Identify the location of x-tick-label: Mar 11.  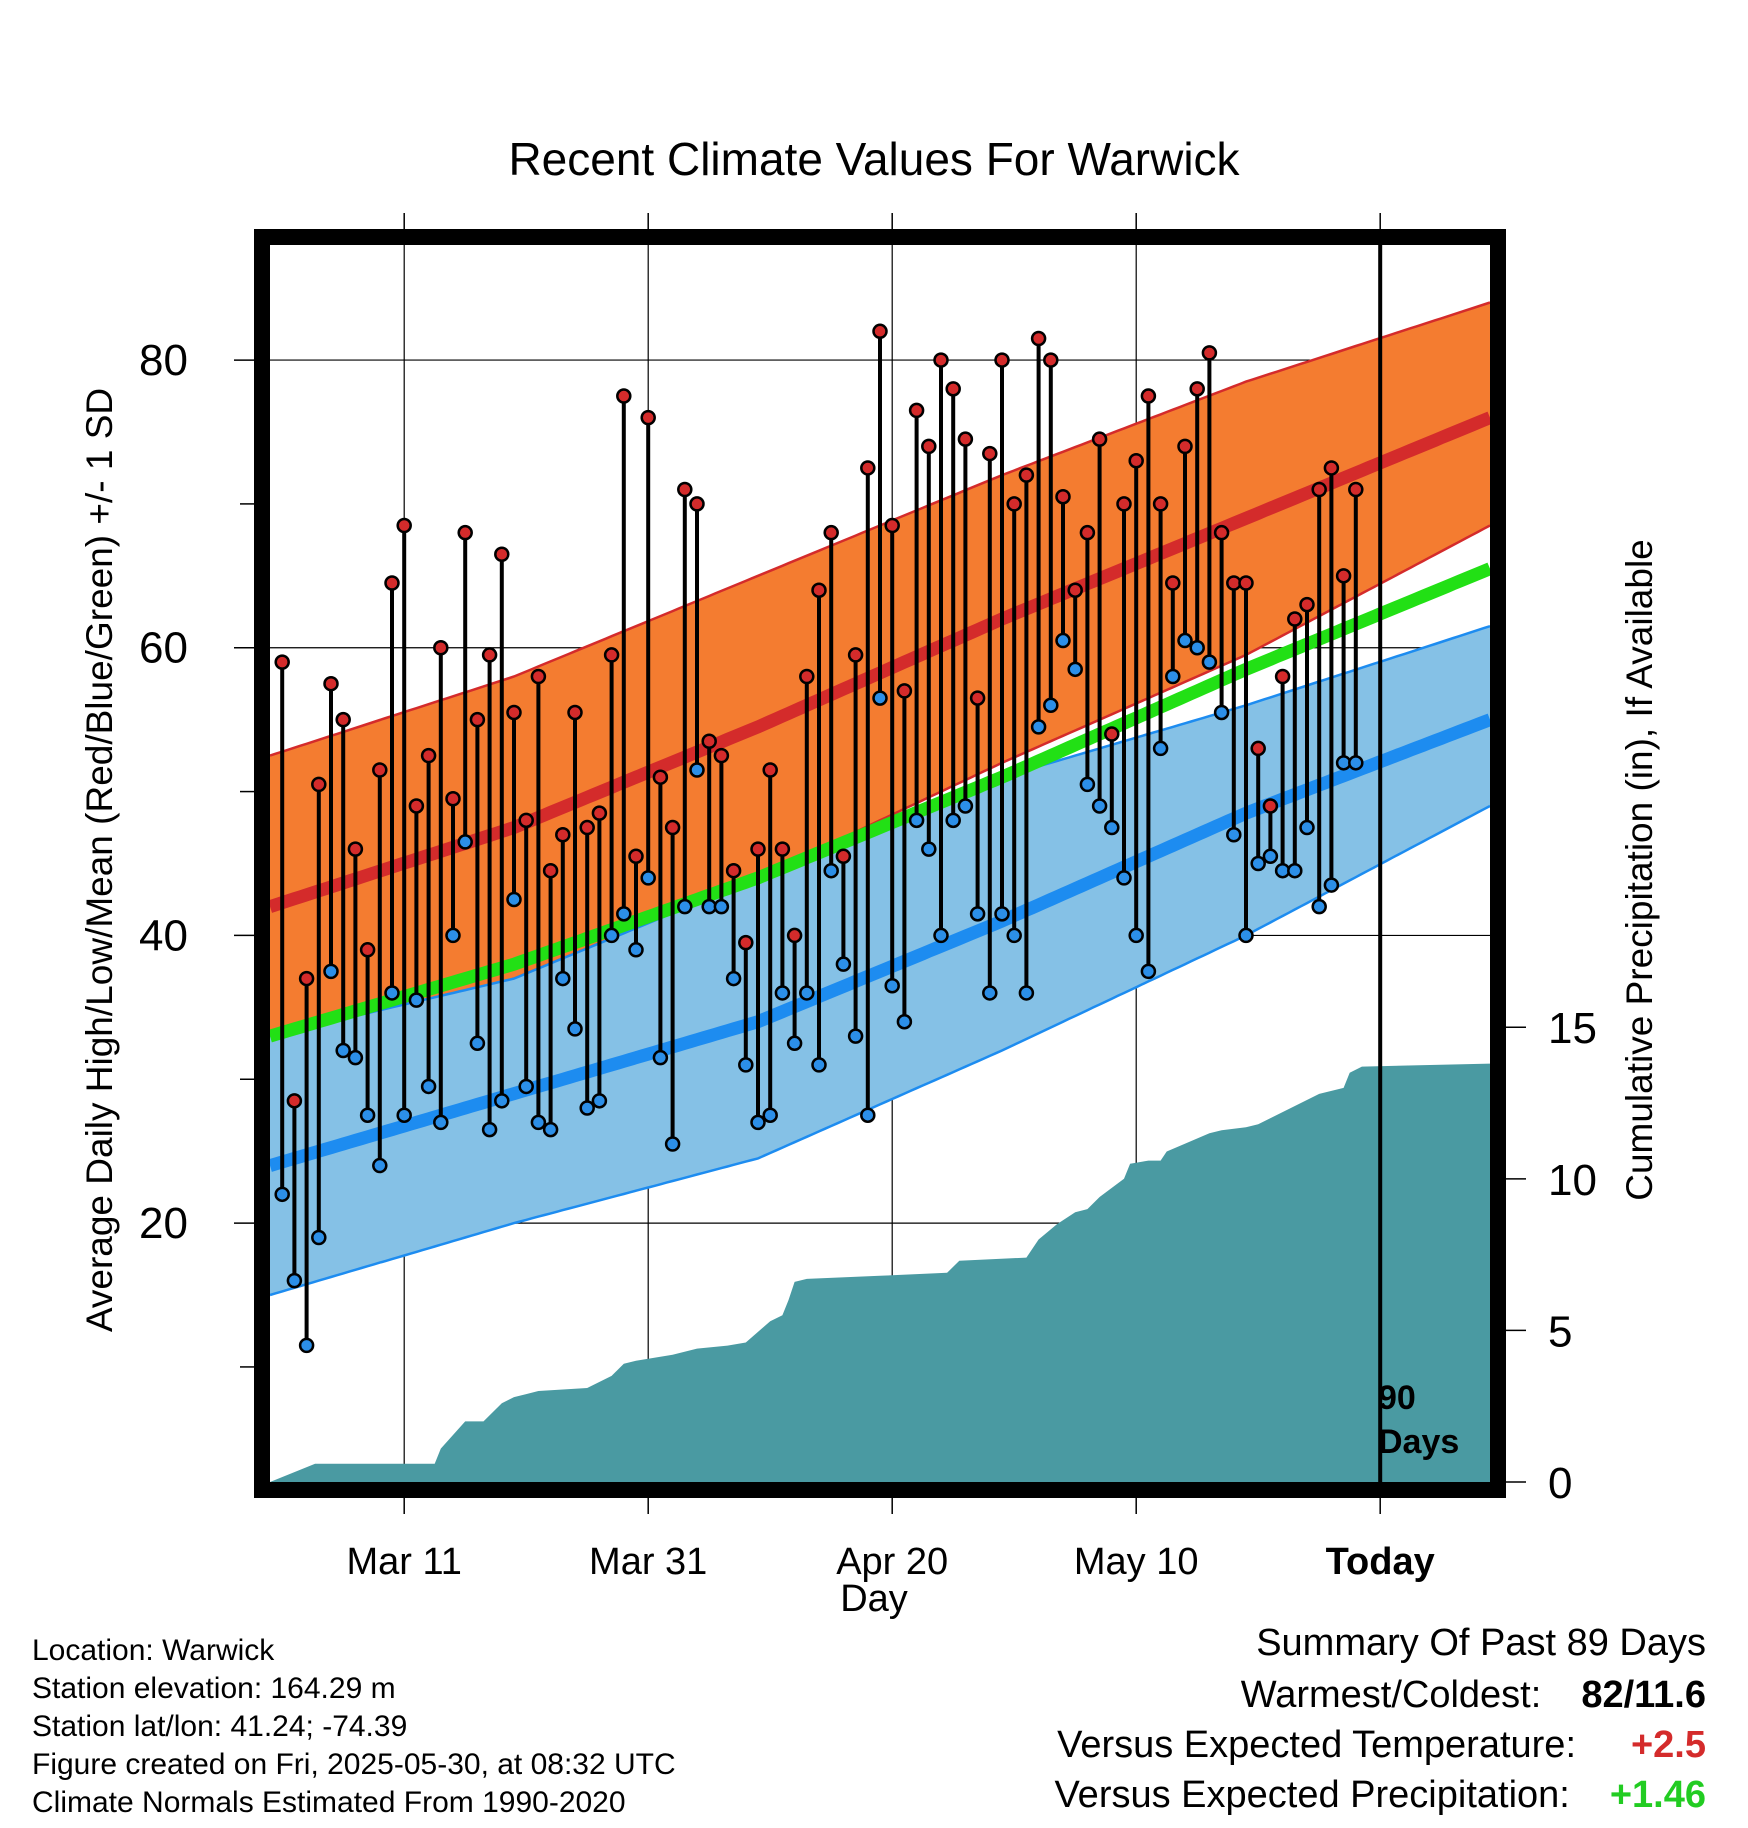
(403, 1562).